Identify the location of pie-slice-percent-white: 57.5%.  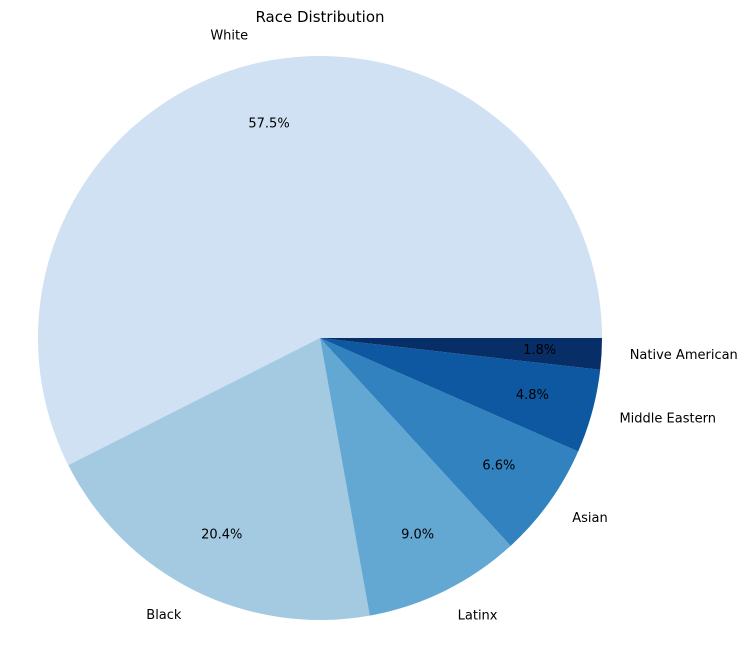
(268, 124).